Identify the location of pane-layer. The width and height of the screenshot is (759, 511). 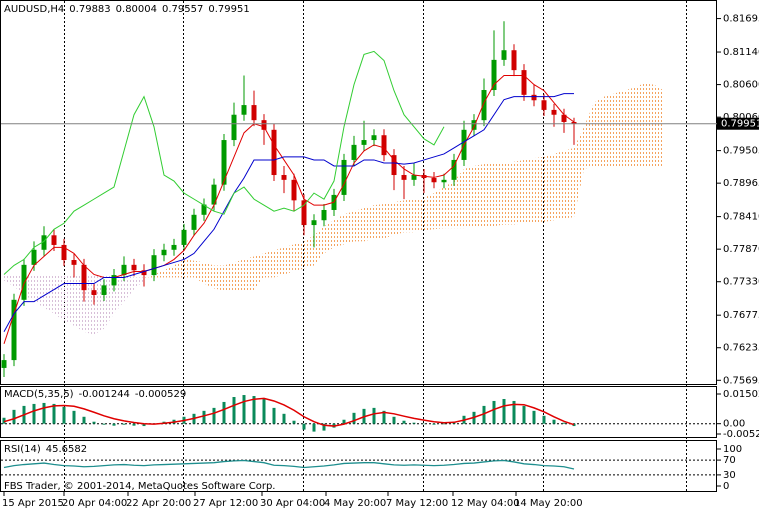
(359, 467).